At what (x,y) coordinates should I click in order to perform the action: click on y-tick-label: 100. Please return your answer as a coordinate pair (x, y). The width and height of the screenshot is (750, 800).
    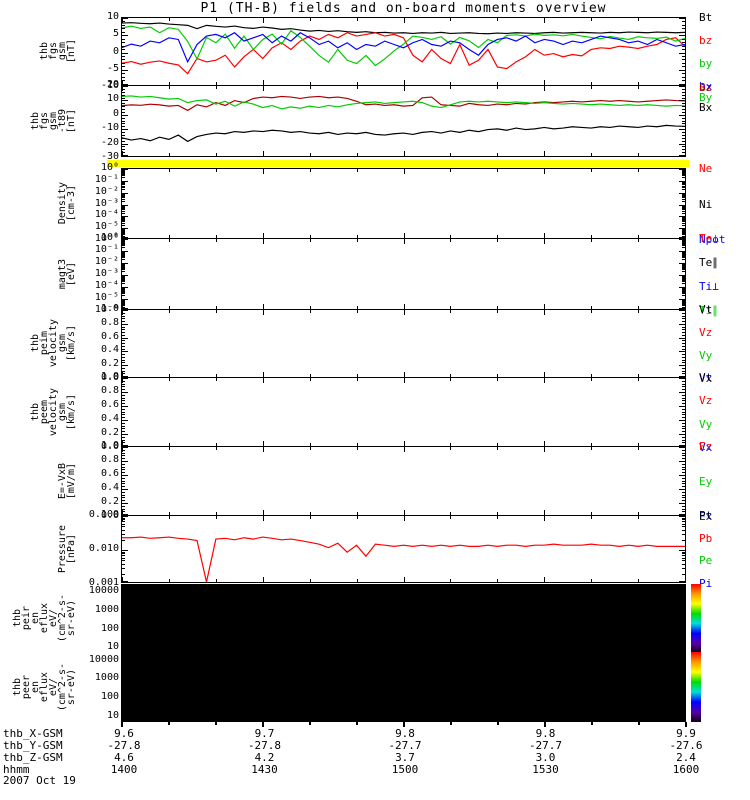
    Looking at the image, I should click on (109, 697).